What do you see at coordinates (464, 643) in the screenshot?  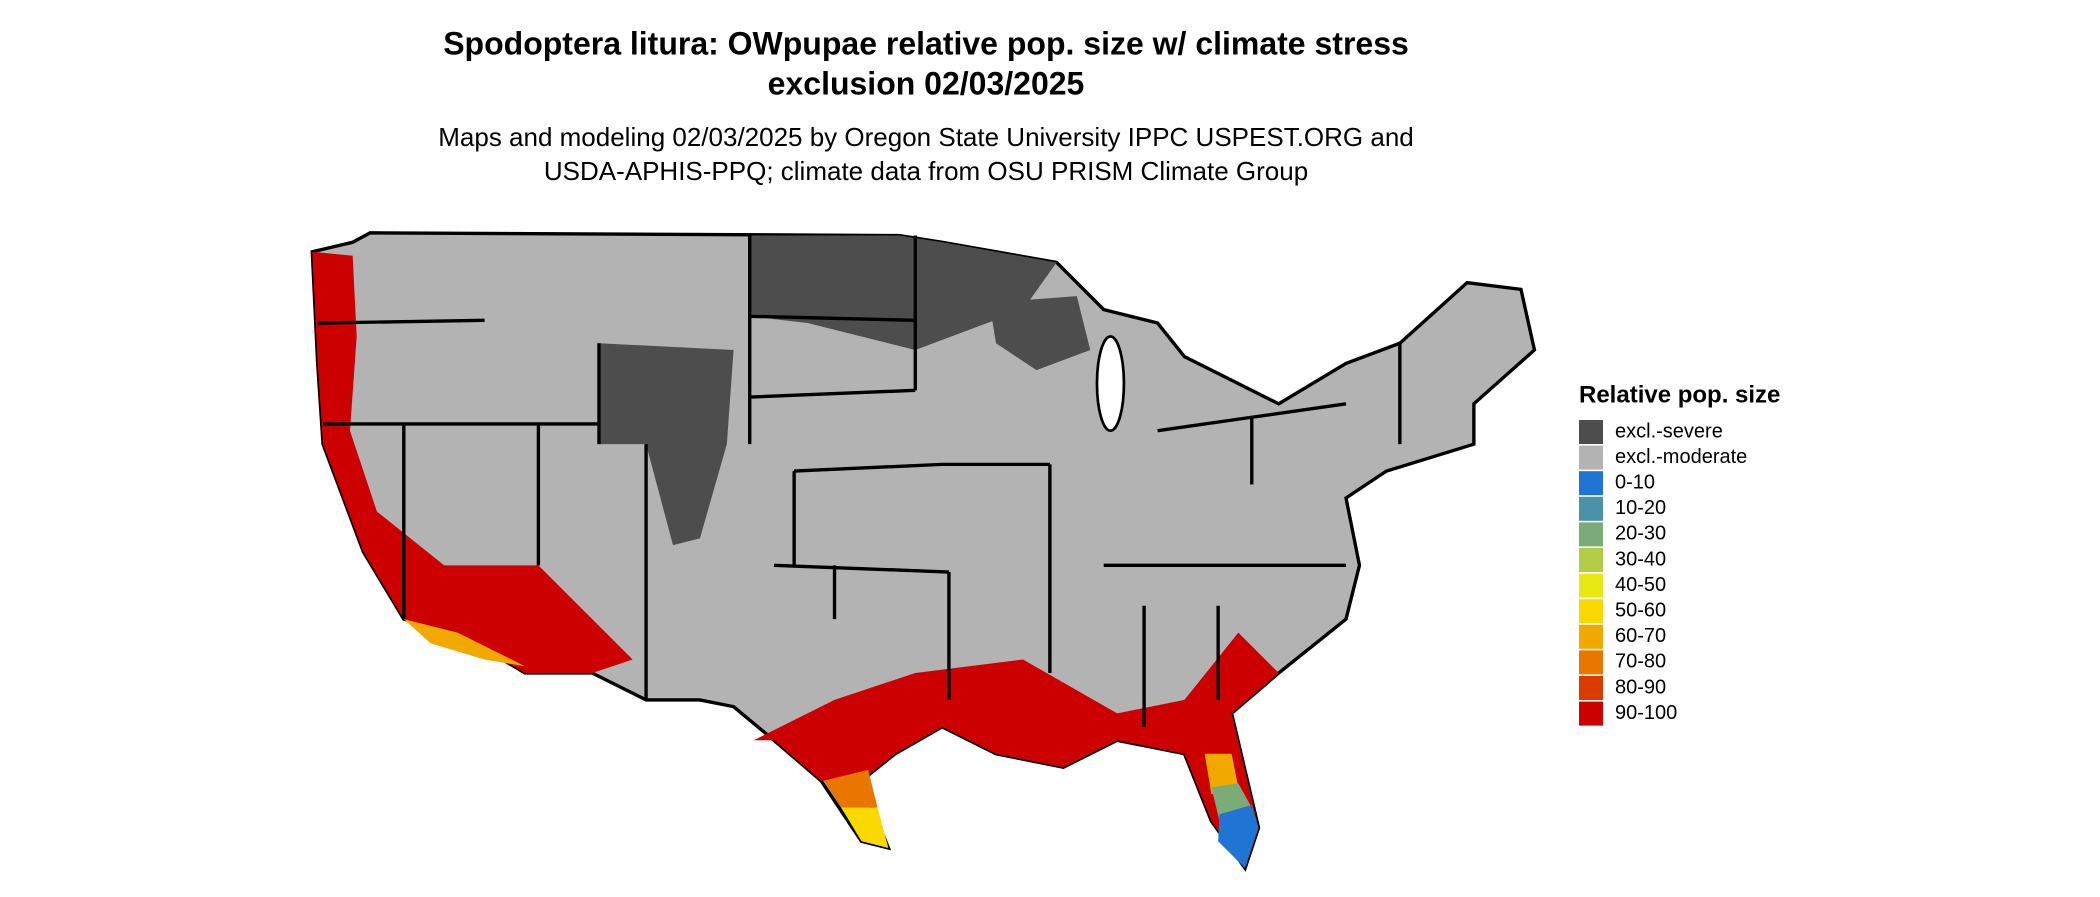 I see `zone-socal-yellow` at bounding box center [464, 643].